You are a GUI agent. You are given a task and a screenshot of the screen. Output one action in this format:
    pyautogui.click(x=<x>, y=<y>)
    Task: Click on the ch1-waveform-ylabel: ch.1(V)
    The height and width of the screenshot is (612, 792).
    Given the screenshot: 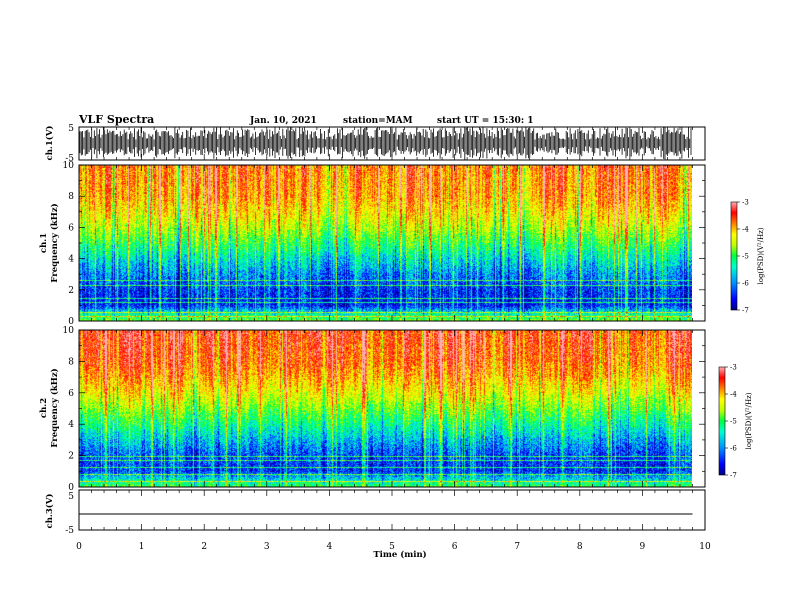 What is the action you would take?
    pyautogui.click(x=49, y=143)
    